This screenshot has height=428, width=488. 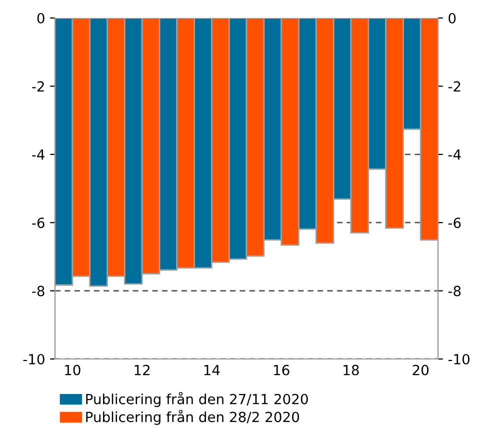 What do you see at coordinates (454, 291) in the screenshot?
I see `y2-tick-label: -8` at bounding box center [454, 291].